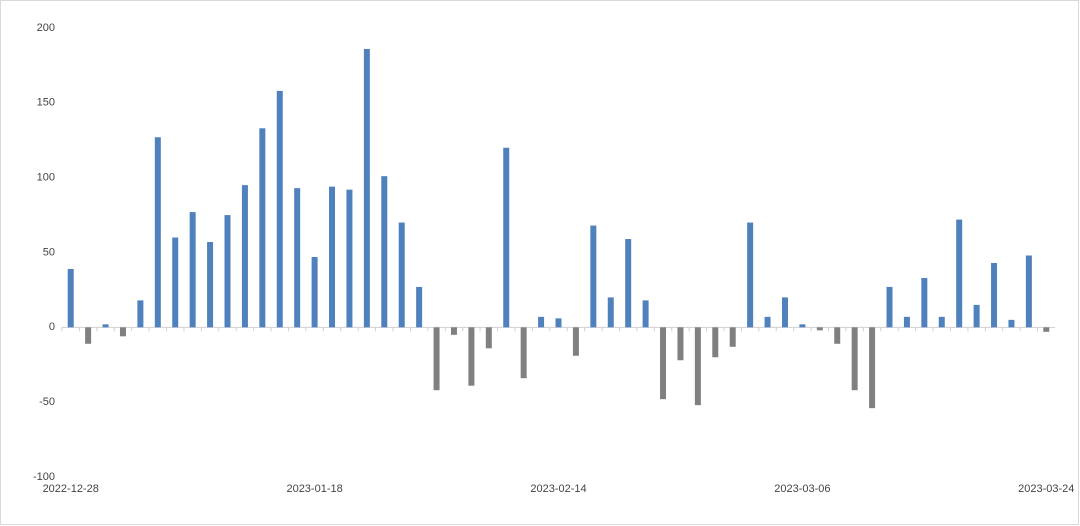 The height and width of the screenshot is (526, 1080). I want to click on y-tick-label: 0, so click(52, 327).